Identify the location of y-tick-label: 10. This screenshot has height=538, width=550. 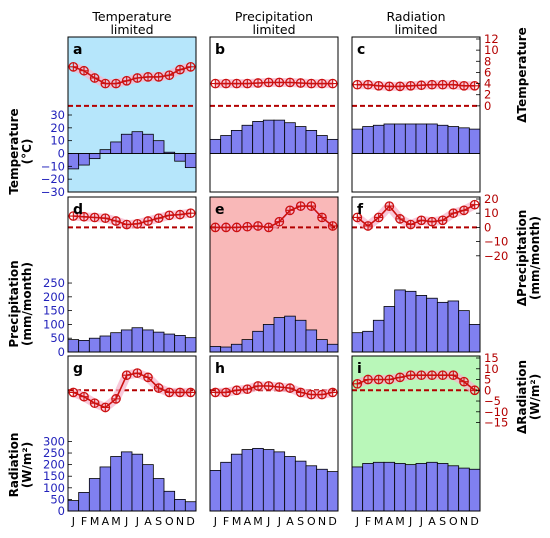
(57, 141).